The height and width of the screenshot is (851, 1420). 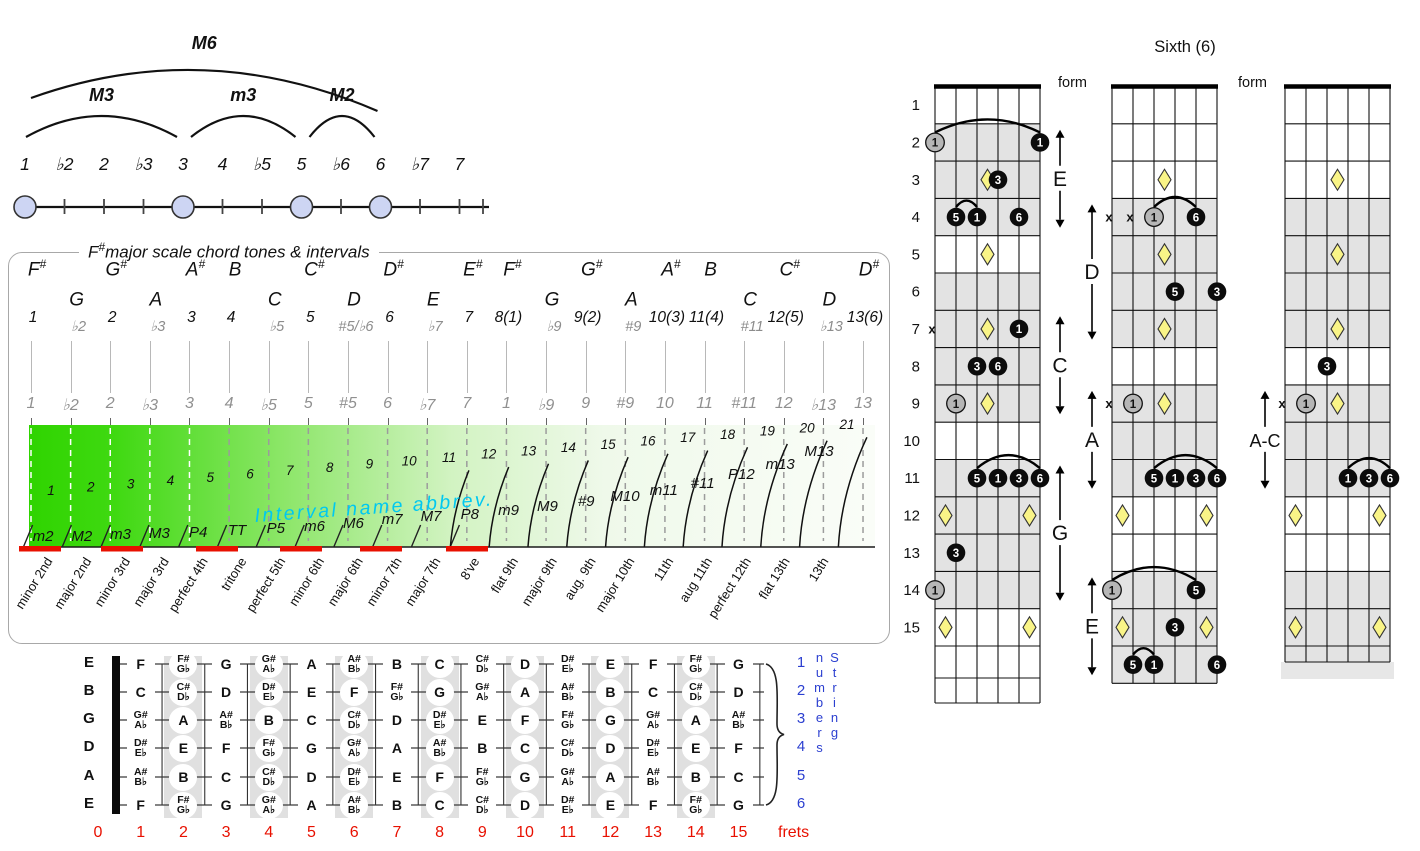 What do you see at coordinates (744, 403) in the screenshot?
I see `tick-number: #11` at bounding box center [744, 403].